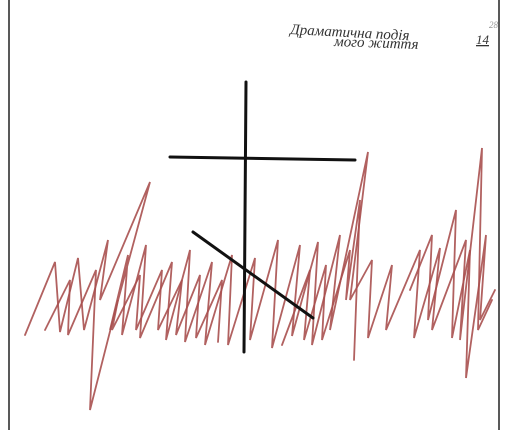 The image size is (508, 430). I want to click on caption-line1: Драматична подія, so click(349, 33).